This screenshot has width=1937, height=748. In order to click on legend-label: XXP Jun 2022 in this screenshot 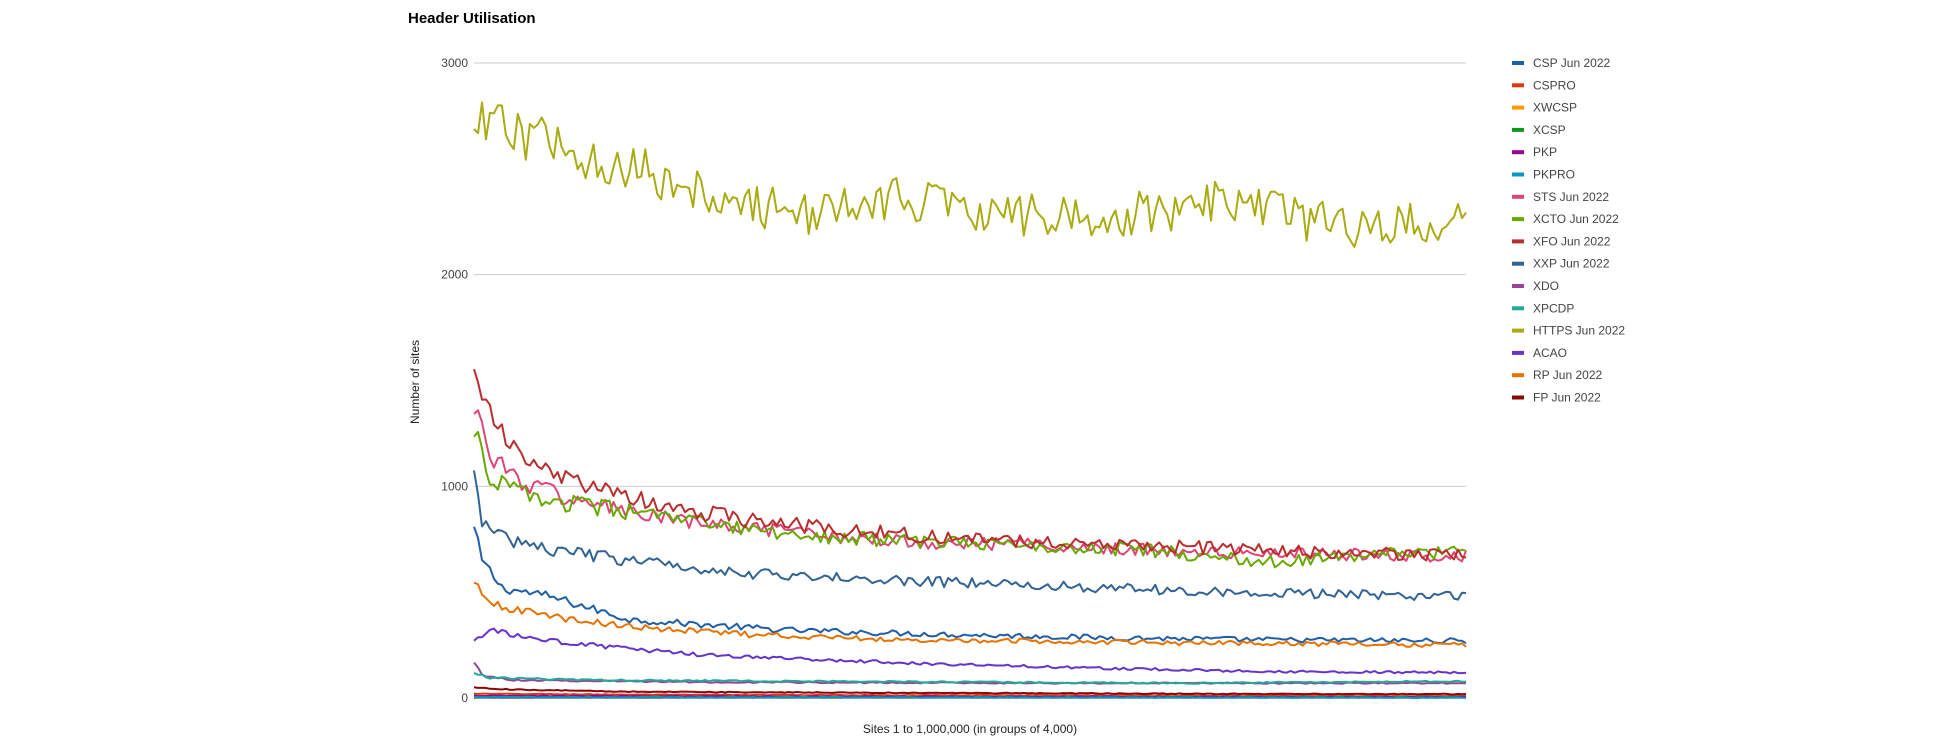, I will do `click(1571, 264)`.